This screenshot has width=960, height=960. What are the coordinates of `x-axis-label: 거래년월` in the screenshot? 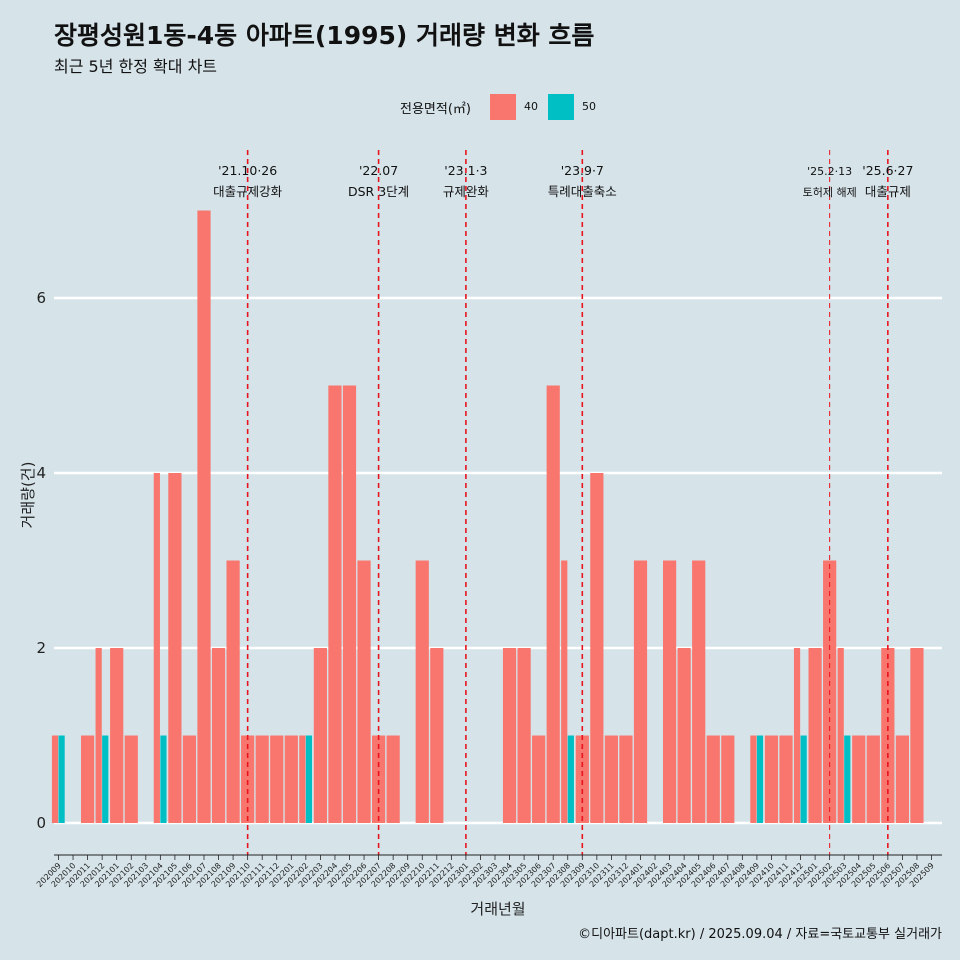 It's located at (497, 909).